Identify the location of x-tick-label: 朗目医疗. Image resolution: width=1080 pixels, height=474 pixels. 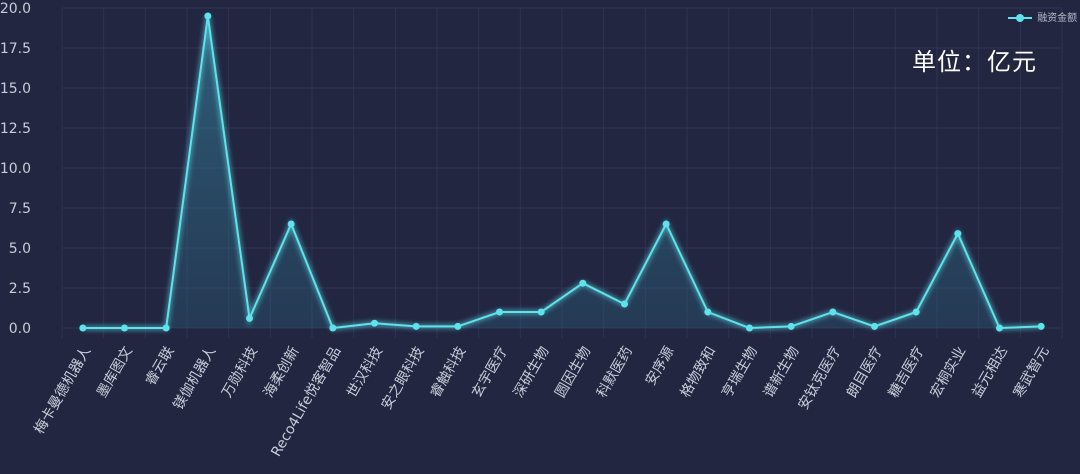
(865, 372).